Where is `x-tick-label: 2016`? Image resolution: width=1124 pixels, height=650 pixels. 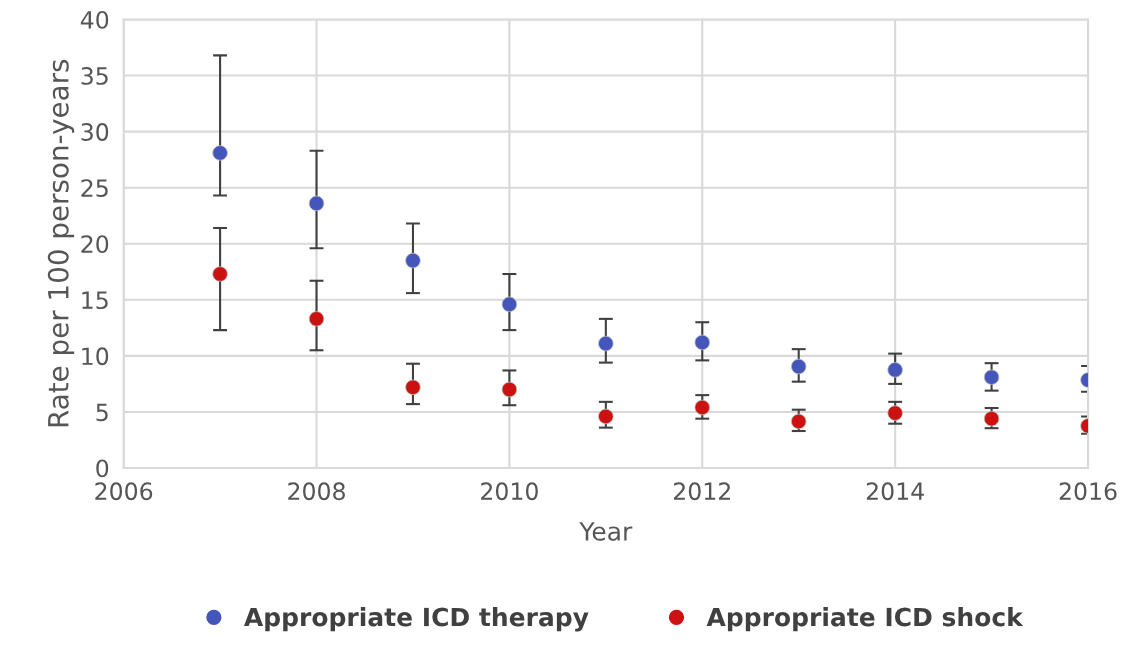 x-tick-label: 2016 is located at coordinates (1088, 491).